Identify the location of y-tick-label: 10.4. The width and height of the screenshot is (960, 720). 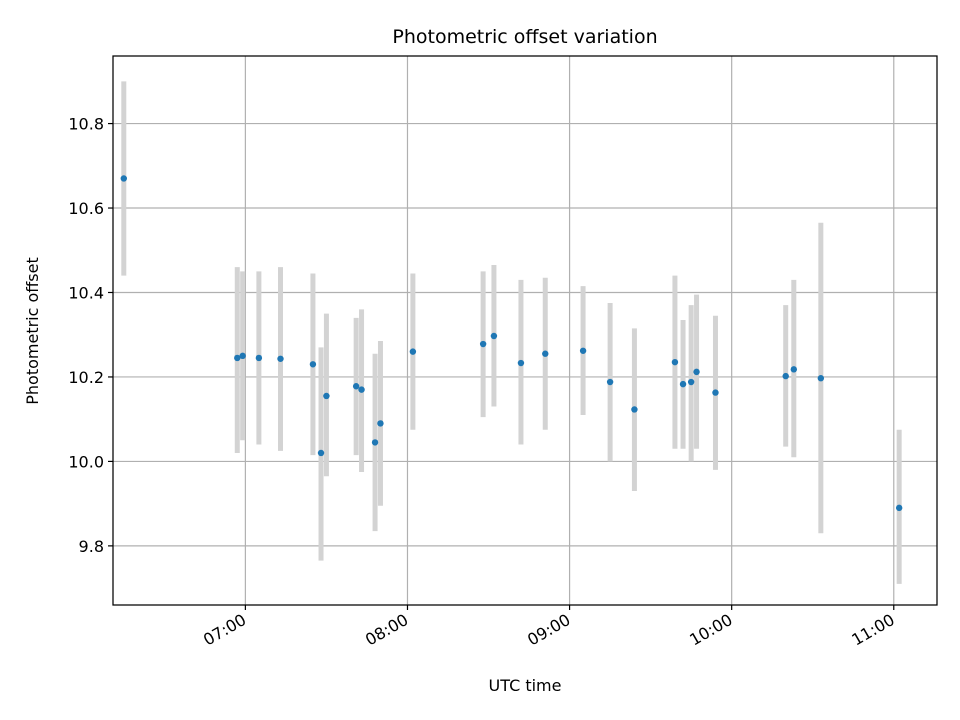
(86, 292).